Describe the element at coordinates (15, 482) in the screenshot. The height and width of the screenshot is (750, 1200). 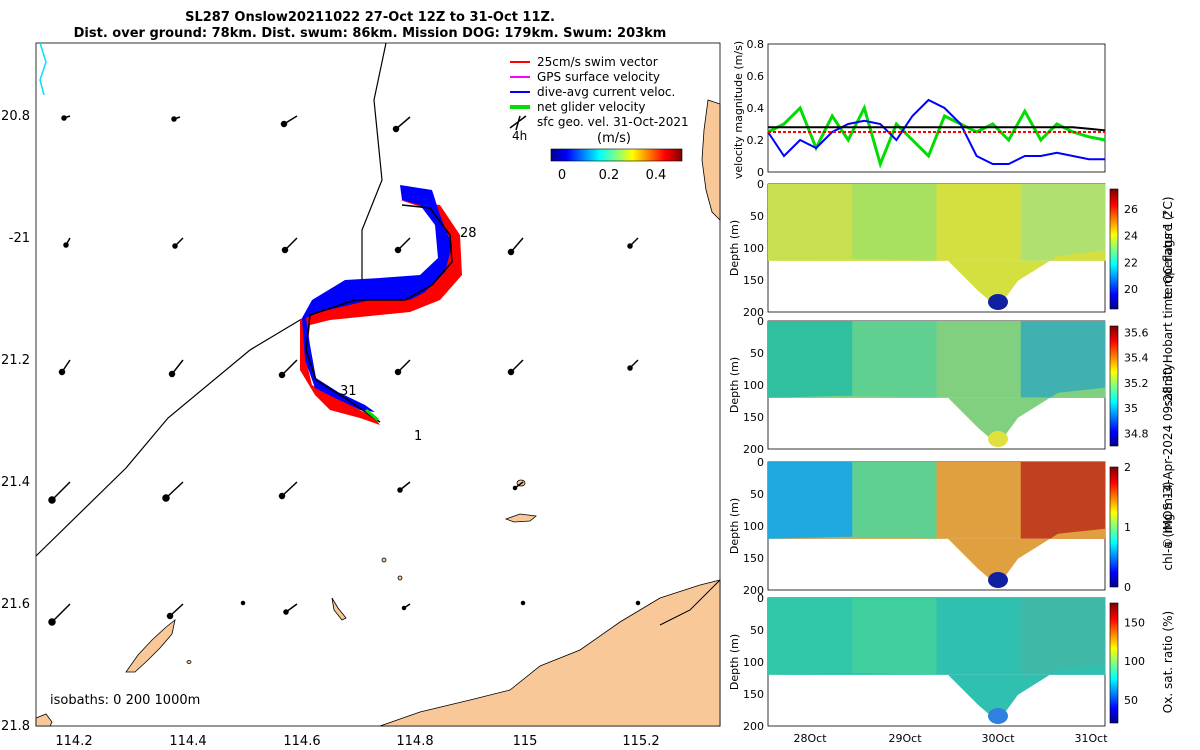
I see `map-y-tick: 21.4` at that location.